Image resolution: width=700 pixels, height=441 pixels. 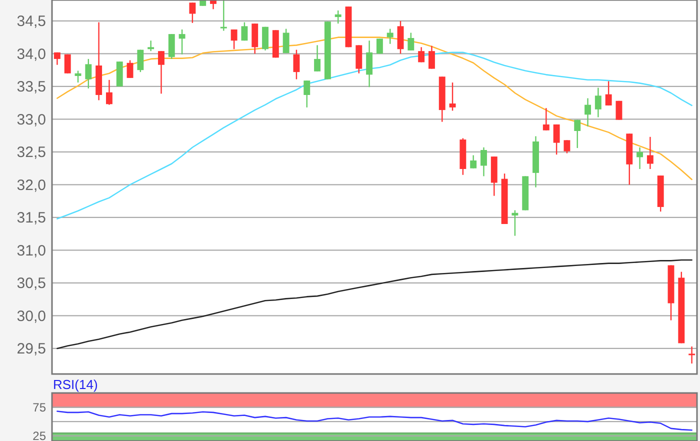 I want to click on y-tick-label: 29,5, so click(x=31, y=349).